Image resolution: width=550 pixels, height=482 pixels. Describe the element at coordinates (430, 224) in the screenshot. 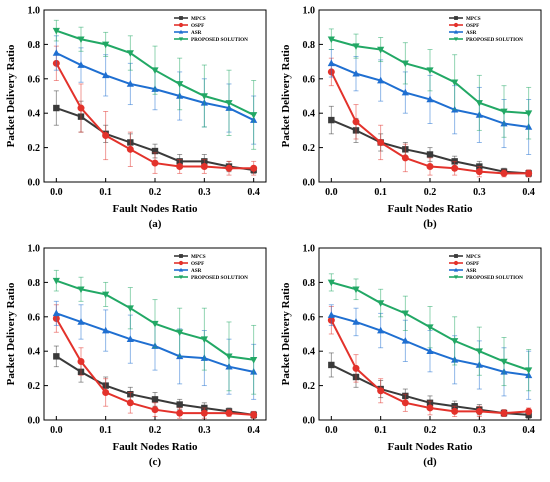

I see `panel-label: (b)` at that location.